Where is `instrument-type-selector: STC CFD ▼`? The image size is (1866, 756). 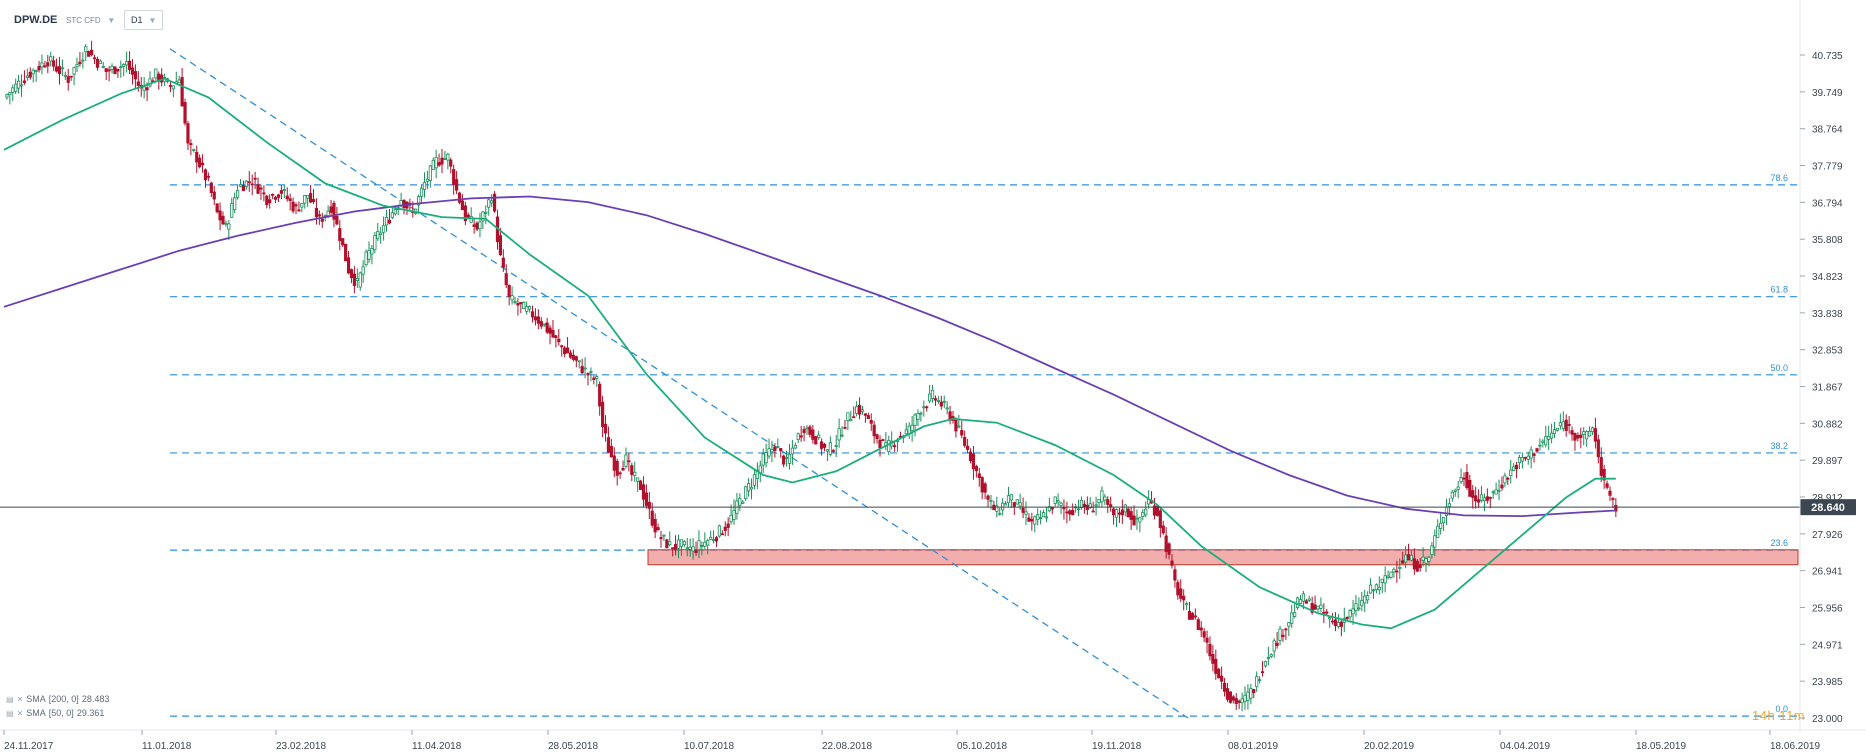
instrument-type-selector: STC CFD ▼ is located at coordinates (90, 20).